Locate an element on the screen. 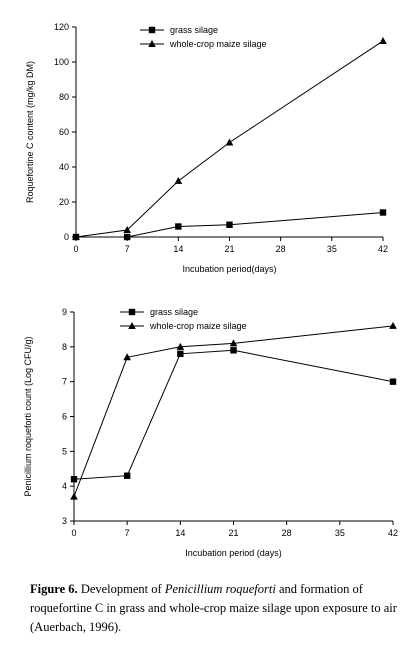 The image size is (411, 654). y-axis-label: Roquefortine C content (mg/kg DM) is located at coordinates (30, 132).